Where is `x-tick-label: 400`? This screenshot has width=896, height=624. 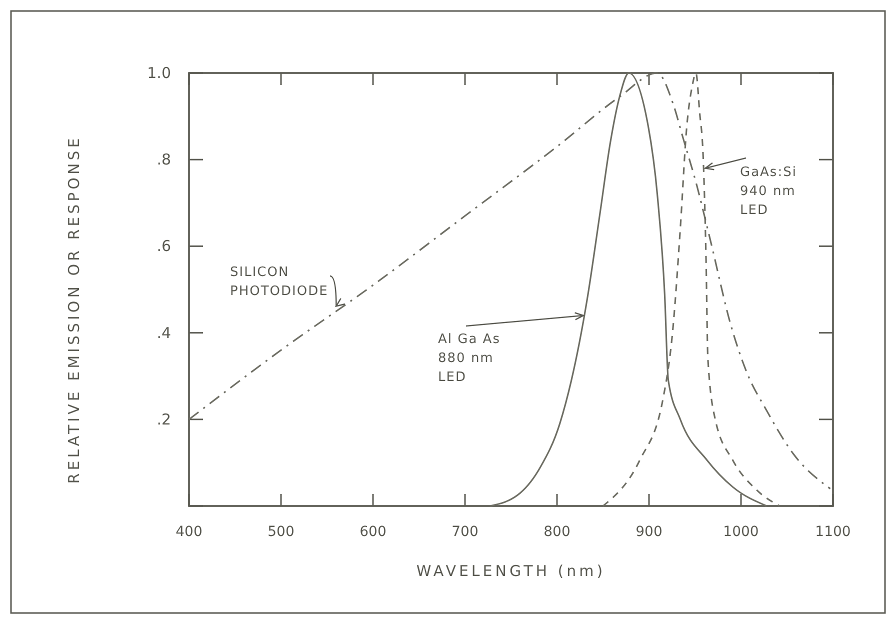 x-tick-label: 400 is located at coordinates (189, 532).